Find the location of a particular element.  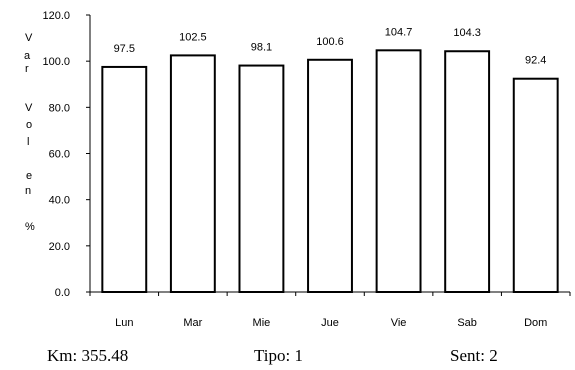

y-tick-label: 80.0 is located at coordinates (59, 108).